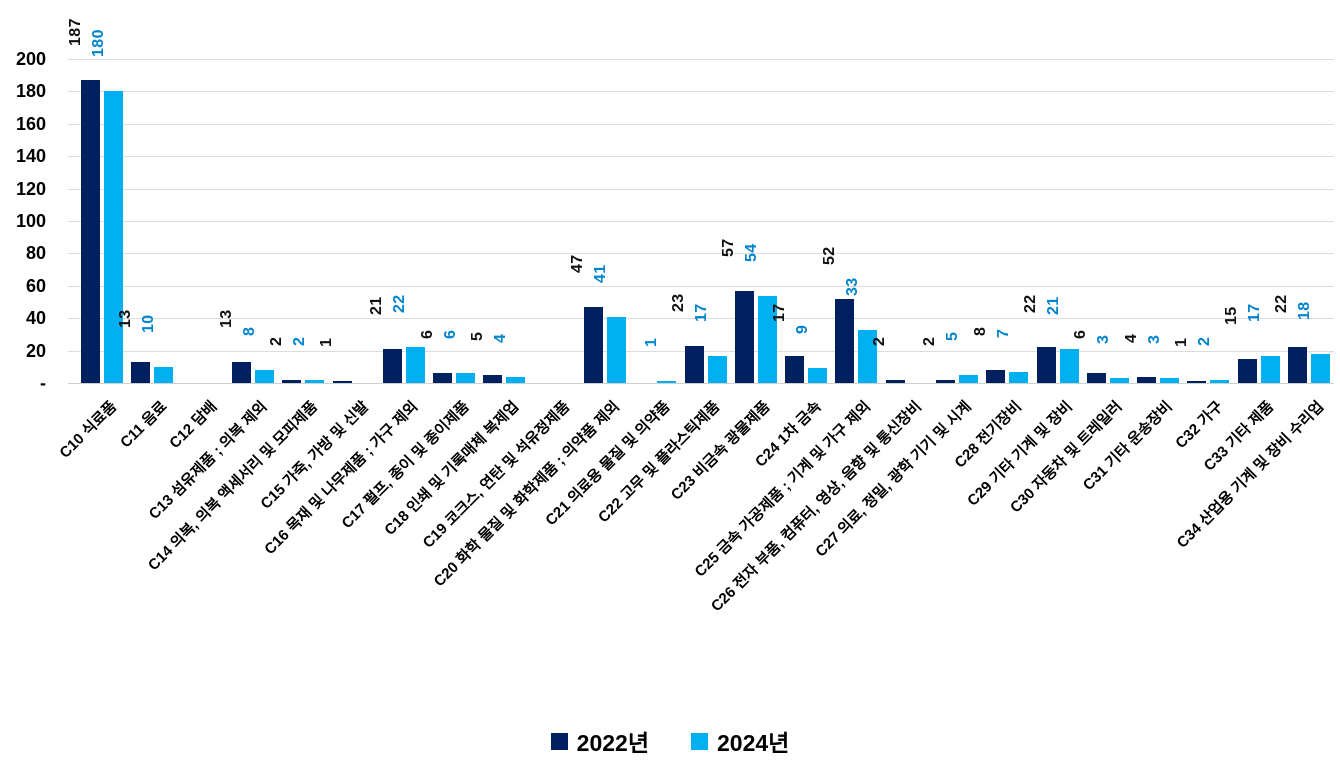 This screenshot has height=769, width=1340. I want to click on y-axis-tick-label: 60, so click(35, 285).